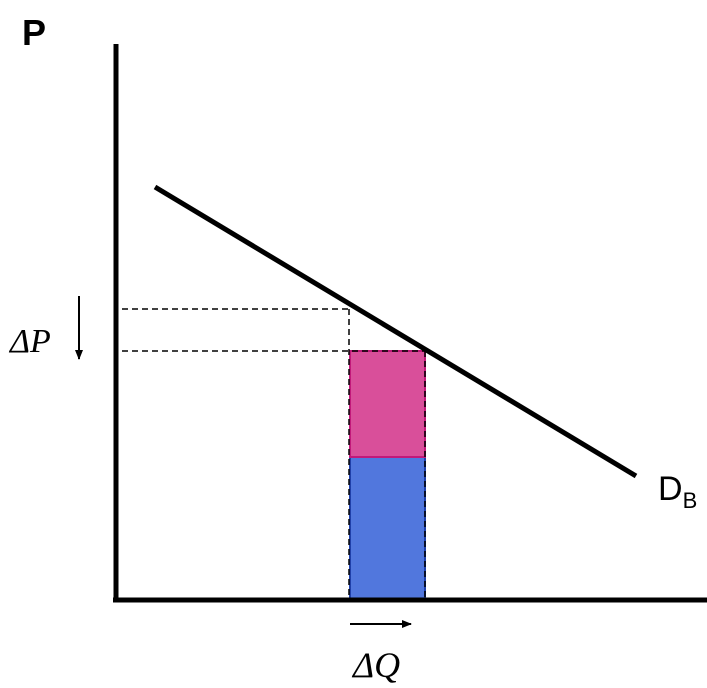  What do you see at coordinates (690, 500) in the screenshot?
I see `demand-curve-label-subscript: B` at bounding box center [690, 500].